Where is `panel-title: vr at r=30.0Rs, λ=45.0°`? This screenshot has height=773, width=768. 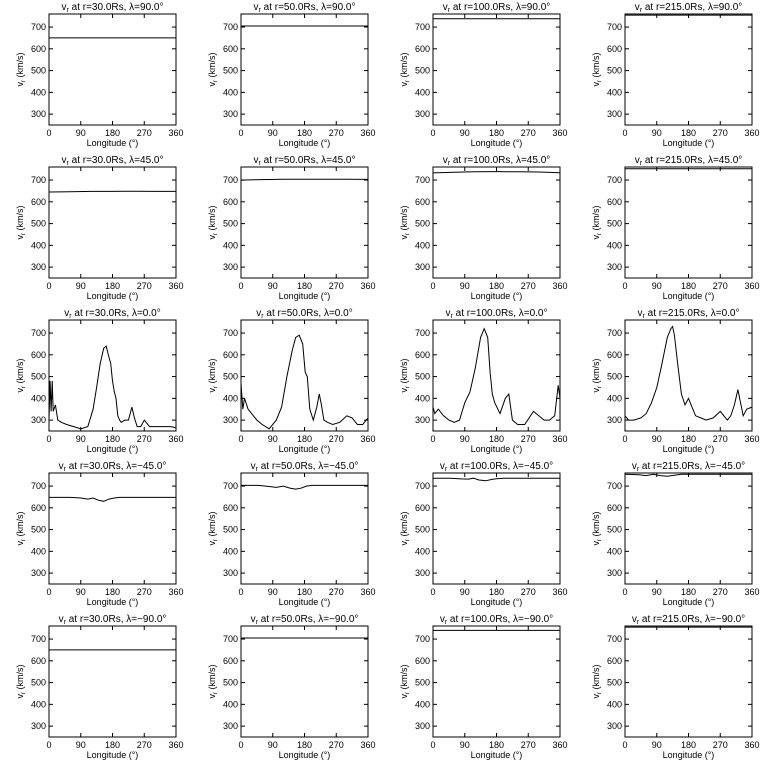
panel-title: vr at r=30.0Rs, λ=45.0° is located at coordinates (113, 161).